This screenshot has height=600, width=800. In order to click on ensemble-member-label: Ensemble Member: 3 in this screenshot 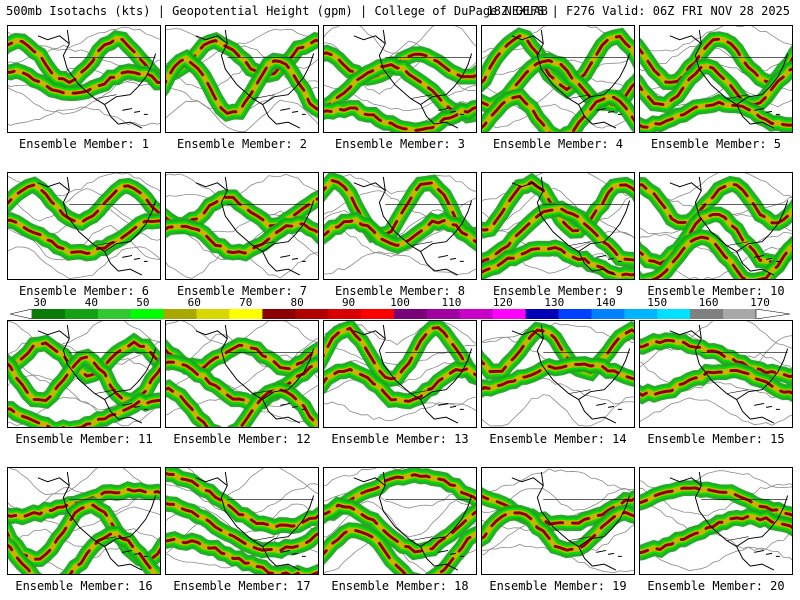, I will do `click(400, 144)`.